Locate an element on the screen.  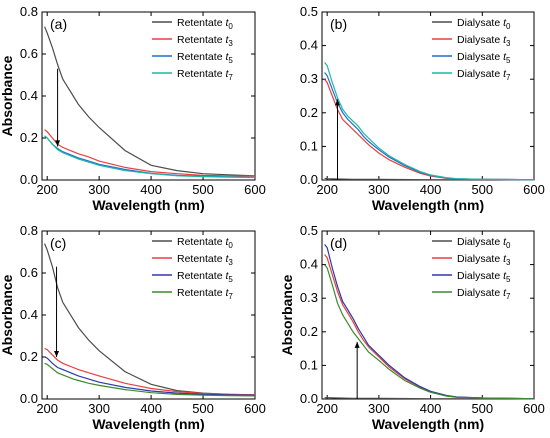
panel-label: (a) is located at coordinates (58, 24).